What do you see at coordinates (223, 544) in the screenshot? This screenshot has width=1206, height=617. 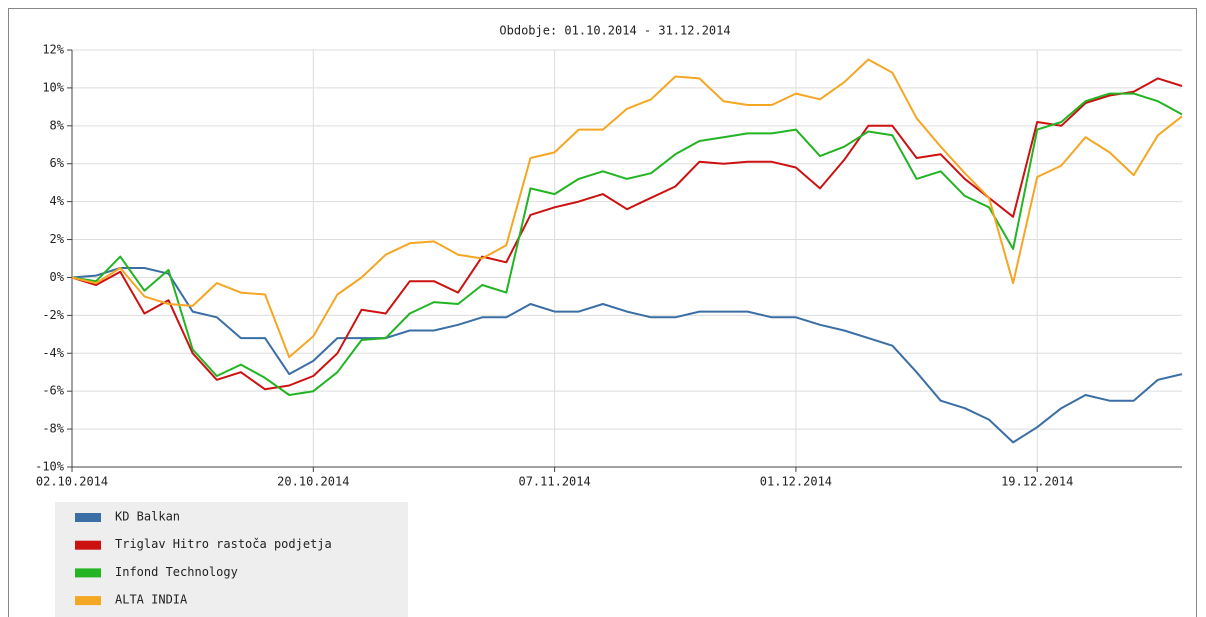 I see `legend-label: Triglav Hitro rastoča podjetja` at bounding box center [223, 544].